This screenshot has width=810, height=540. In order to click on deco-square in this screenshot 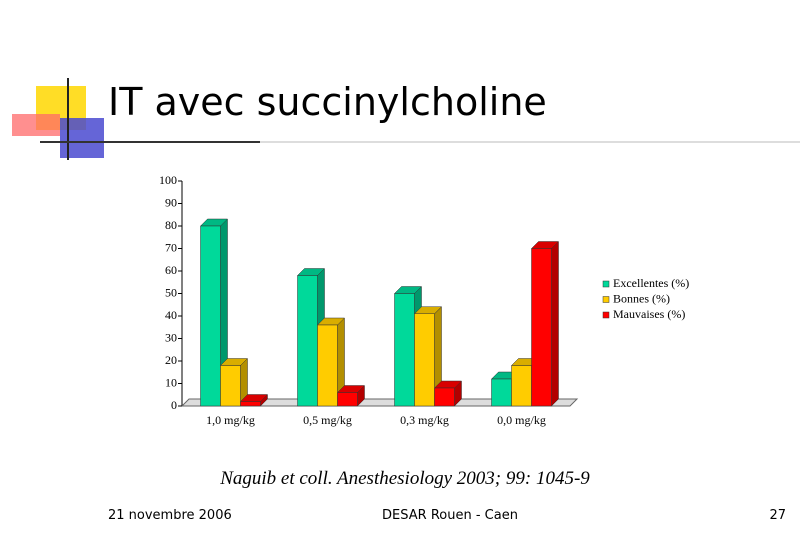, I will do `click(36, 125)`.